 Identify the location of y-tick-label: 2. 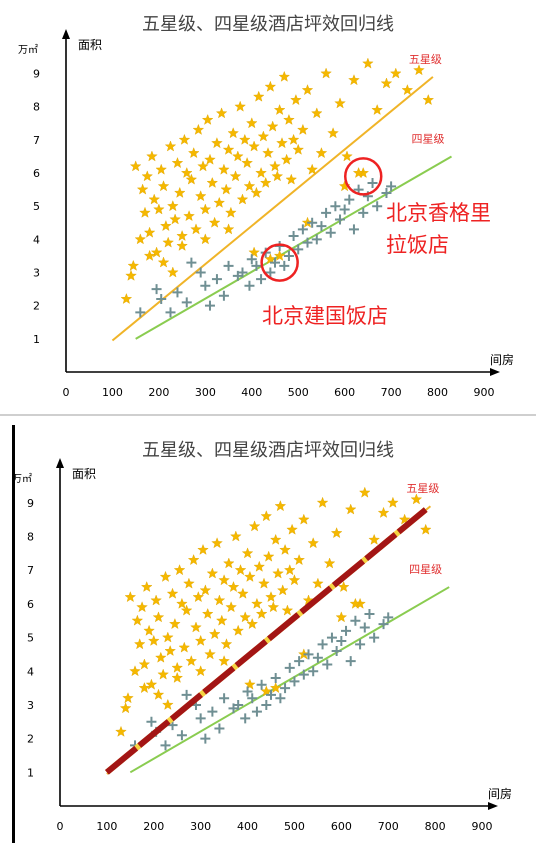
(30, 739).